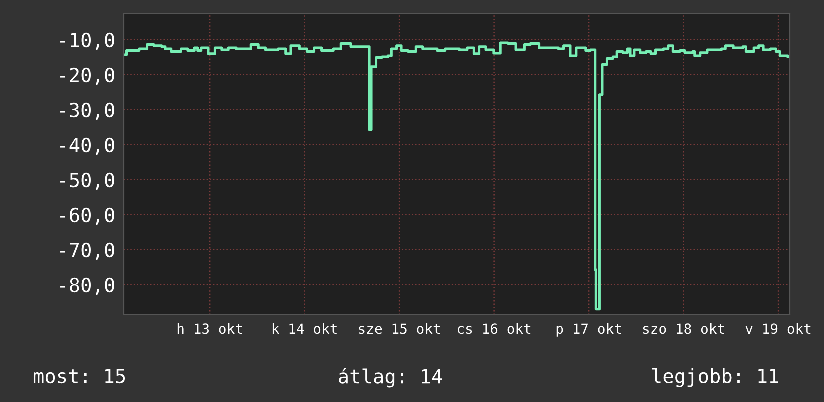 The image size is (824, 402). Describe the element at coordinates (87, 77) in the screenshot. I see `y-tick-label: -20,0` at that location.